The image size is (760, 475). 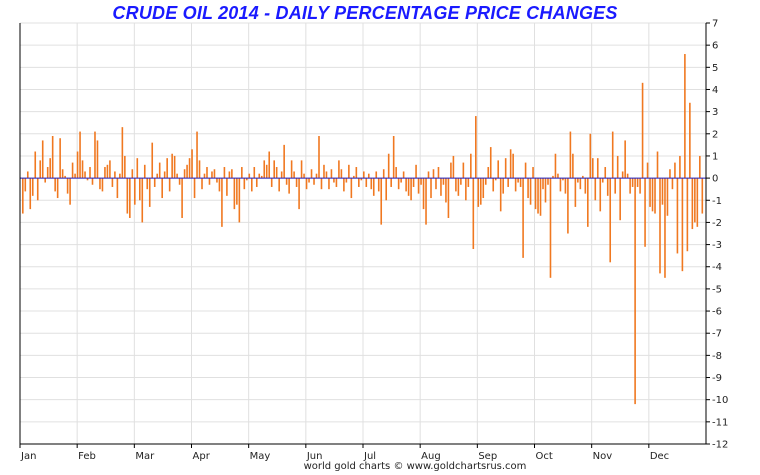 What do you see at coordinates (145, 456) in the screenshot?
I see `x-tick-label: Mar` at bounding box center [145, 456].